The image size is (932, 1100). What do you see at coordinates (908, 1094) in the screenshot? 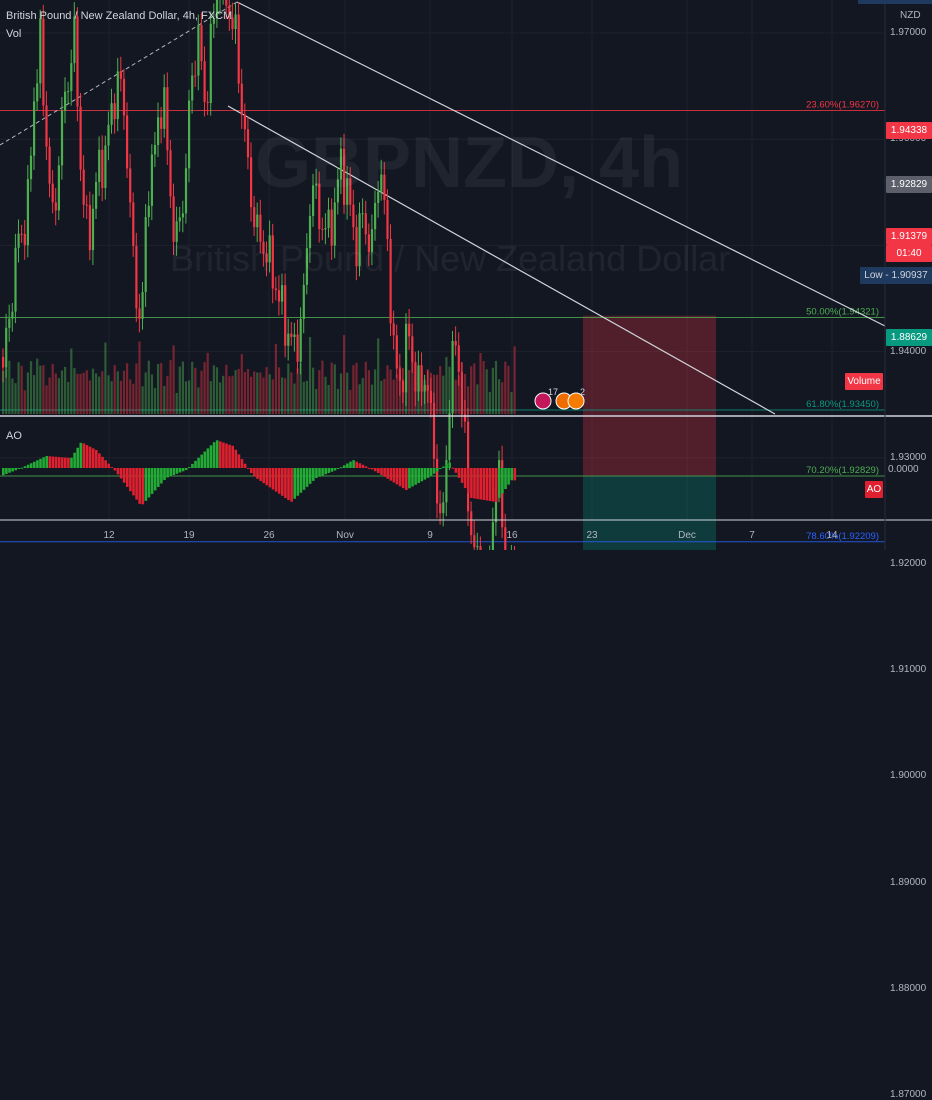
I see `price-tick-label: 1.87000` at bounding box center [908, 1094].